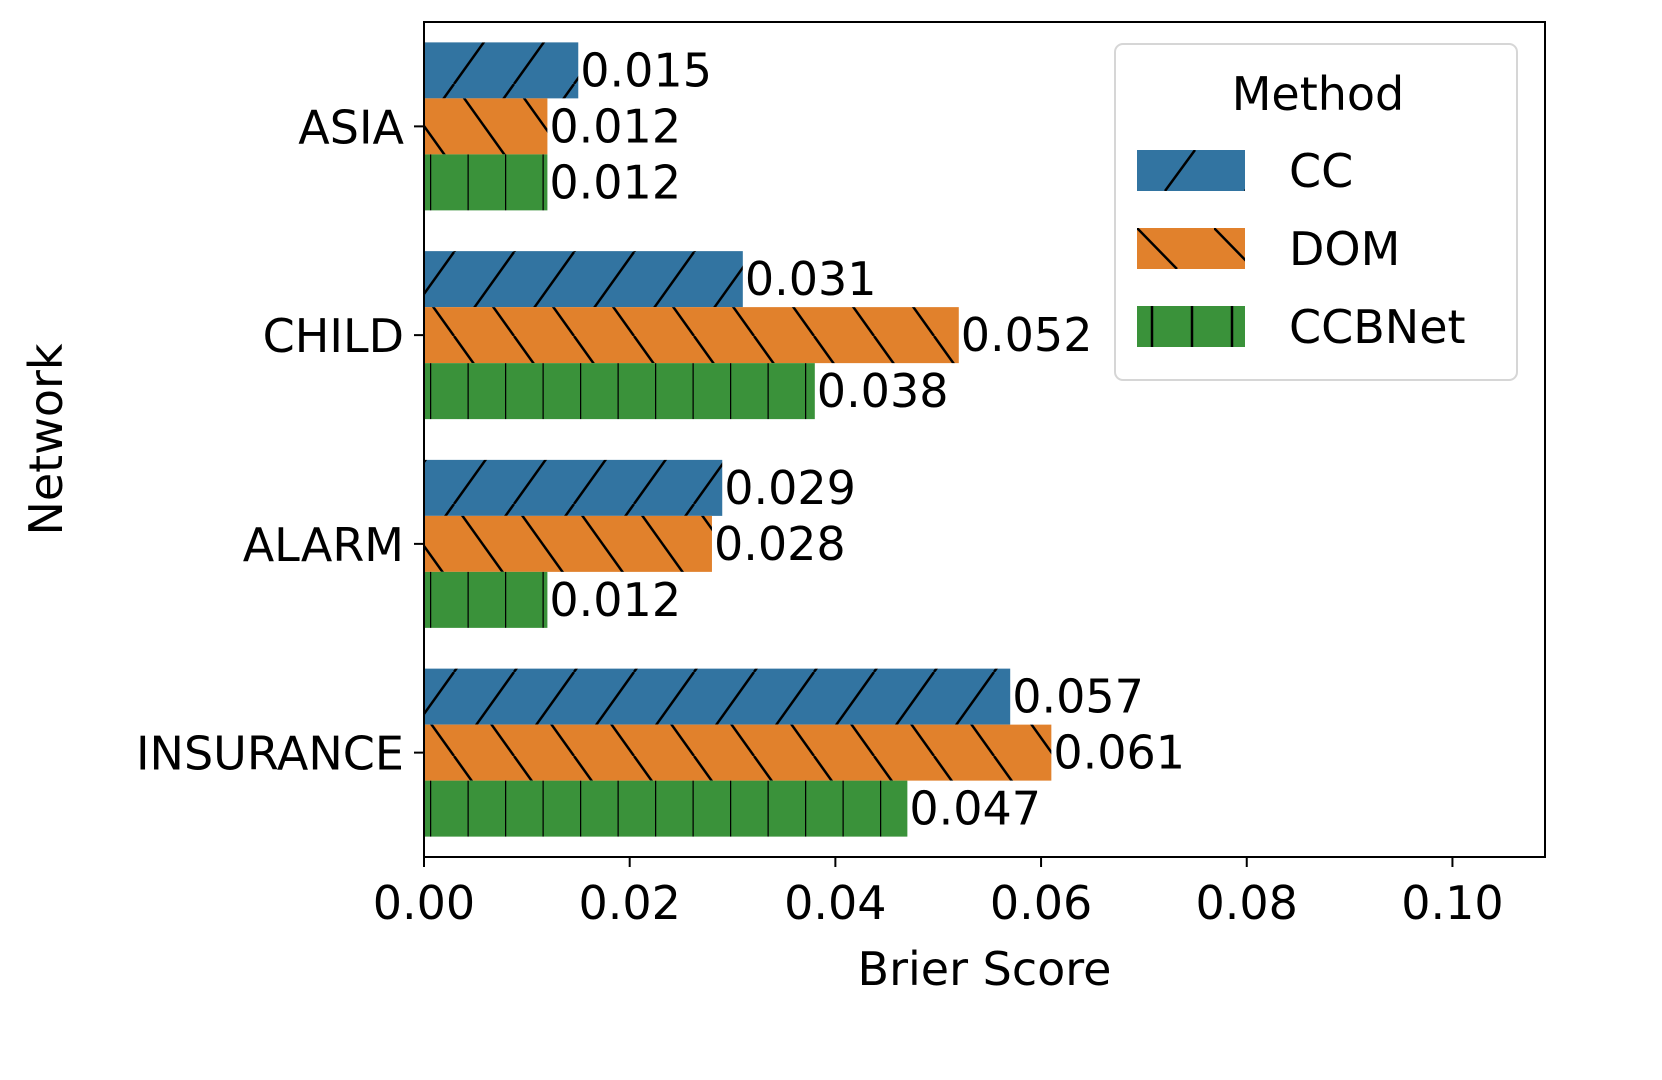  Describe the element at coordinates (1191, 326) in the screenshot. I see `legend-swatch-ccbnet` at that location.